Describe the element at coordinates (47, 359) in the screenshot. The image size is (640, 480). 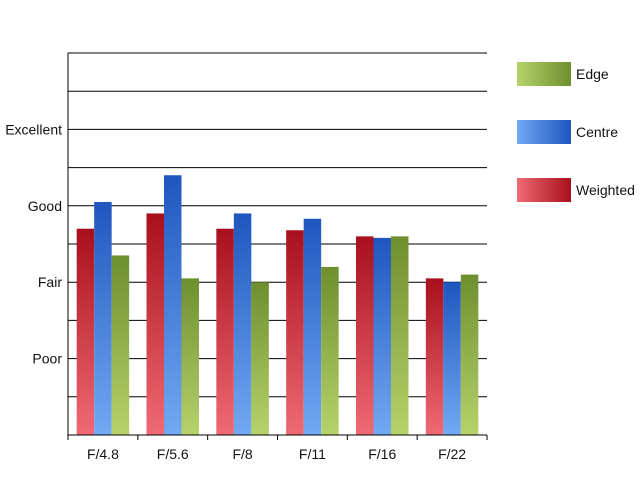
I see `y-tick-label-poor: Poor` at that location.